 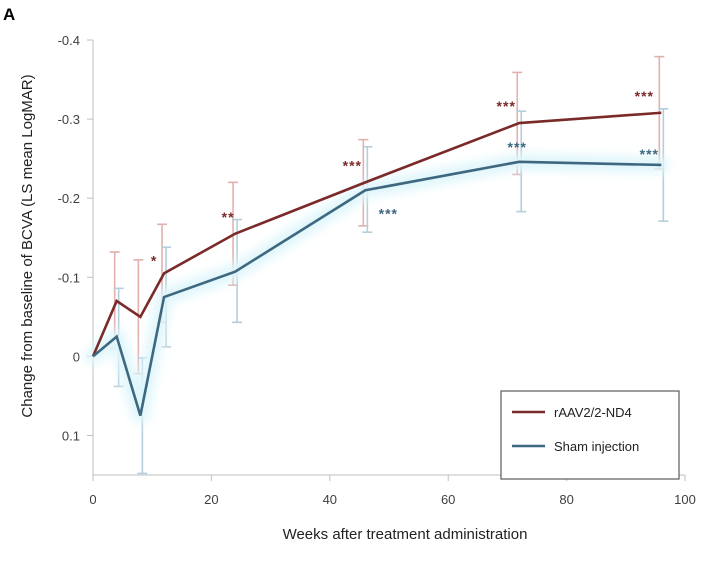 I want to click on x-tick-label: 60, so click(x=448, y=499).